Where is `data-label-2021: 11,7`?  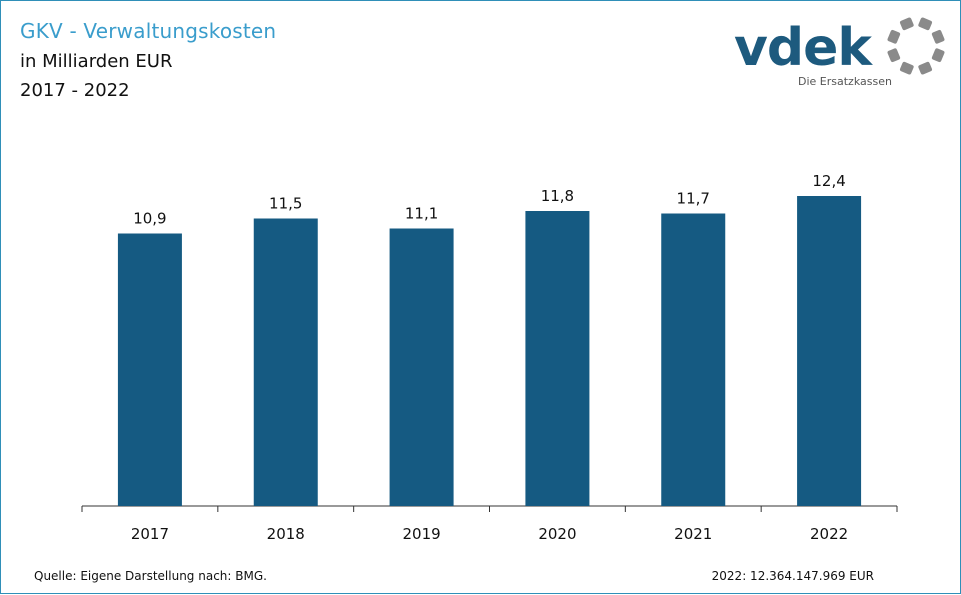
data-label-2021: 11,7 is located at coordinates (693, 199).